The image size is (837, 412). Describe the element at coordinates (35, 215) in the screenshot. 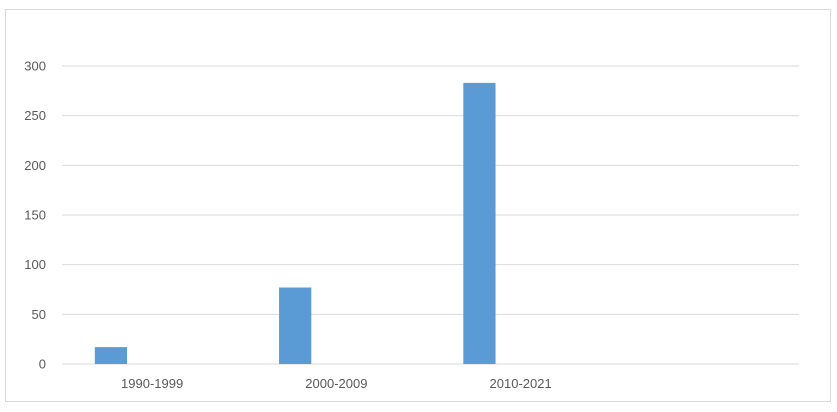

I see `y-tick-label: 150` at that location.